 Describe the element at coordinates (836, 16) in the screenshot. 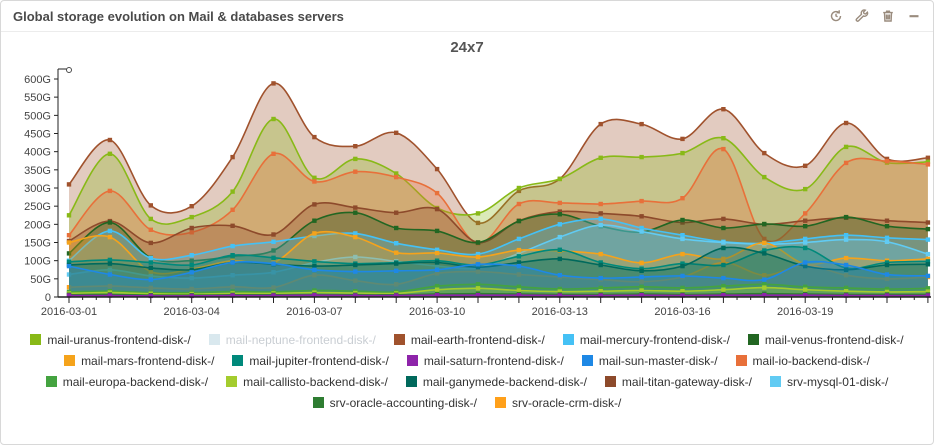

I see `refresh-button` at that location.